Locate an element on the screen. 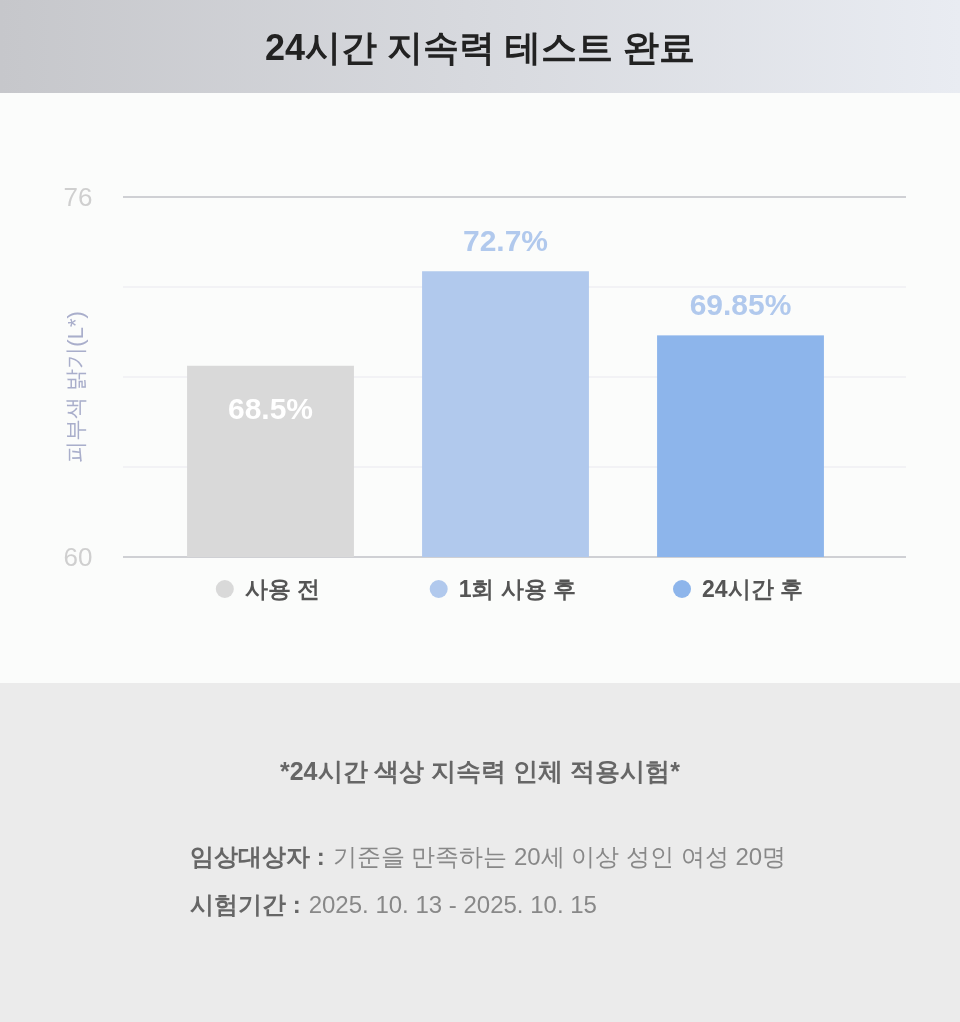 This screenshot has width=960, height=1022. text: 시험기간 : 2025. 10. 13 - 2025. 10. 15 is located at coordinates (393, 904).